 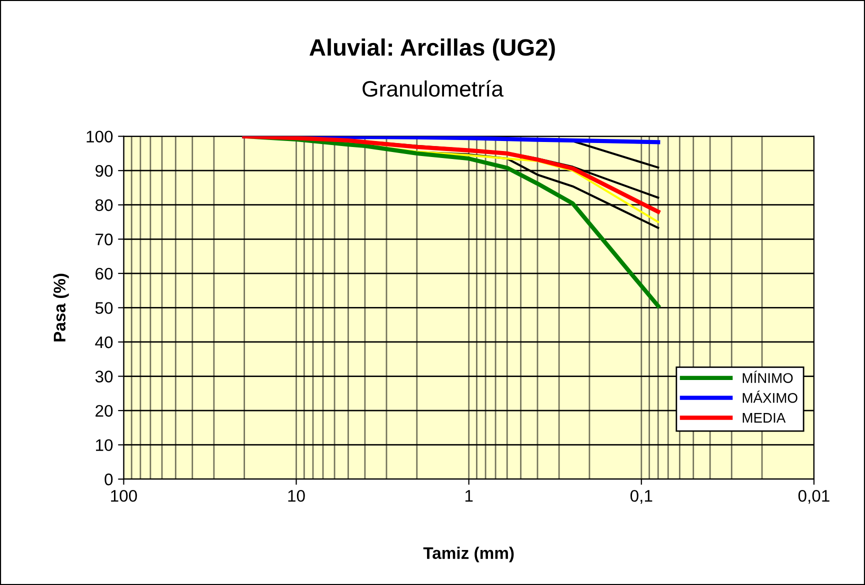 I want to click on y-axis-title: Pasa (%), so click(x=61, y=308).